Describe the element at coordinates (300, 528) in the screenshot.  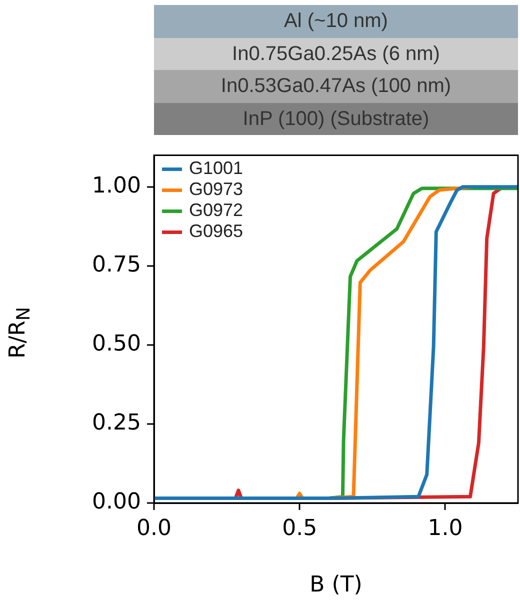
I see `x-tick-label: 0.5` at that location.